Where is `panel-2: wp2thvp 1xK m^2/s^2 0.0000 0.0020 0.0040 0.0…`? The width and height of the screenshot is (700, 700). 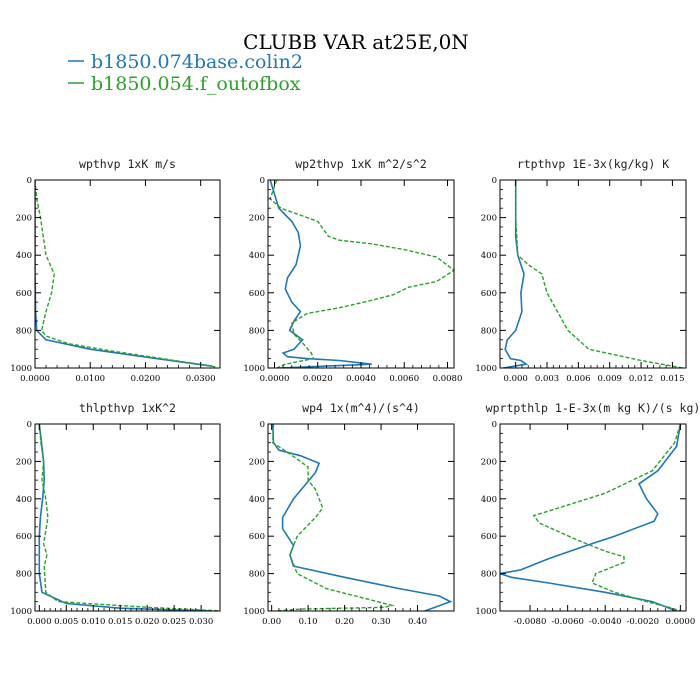
panel-2: wp2thvp 1xK m^2/s^2 0.0000 0.0020 0.0040 0.0… is located at coordinates (352, 270).